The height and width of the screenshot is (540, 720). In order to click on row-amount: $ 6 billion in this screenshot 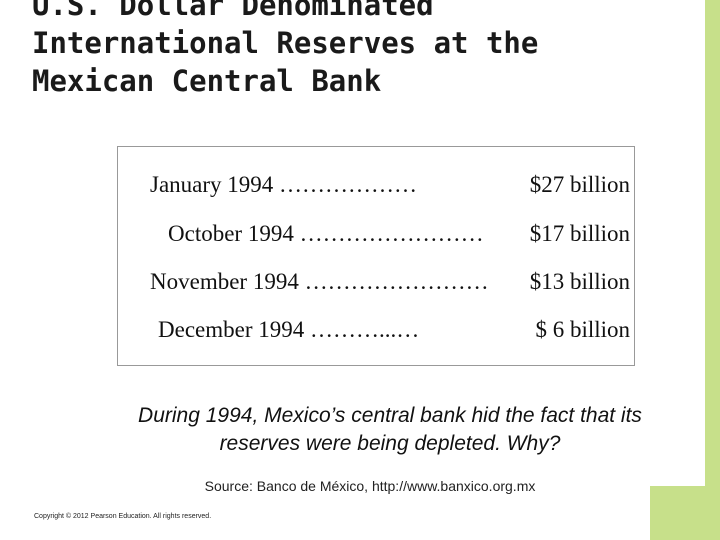, I will do `click(582, 329)`.